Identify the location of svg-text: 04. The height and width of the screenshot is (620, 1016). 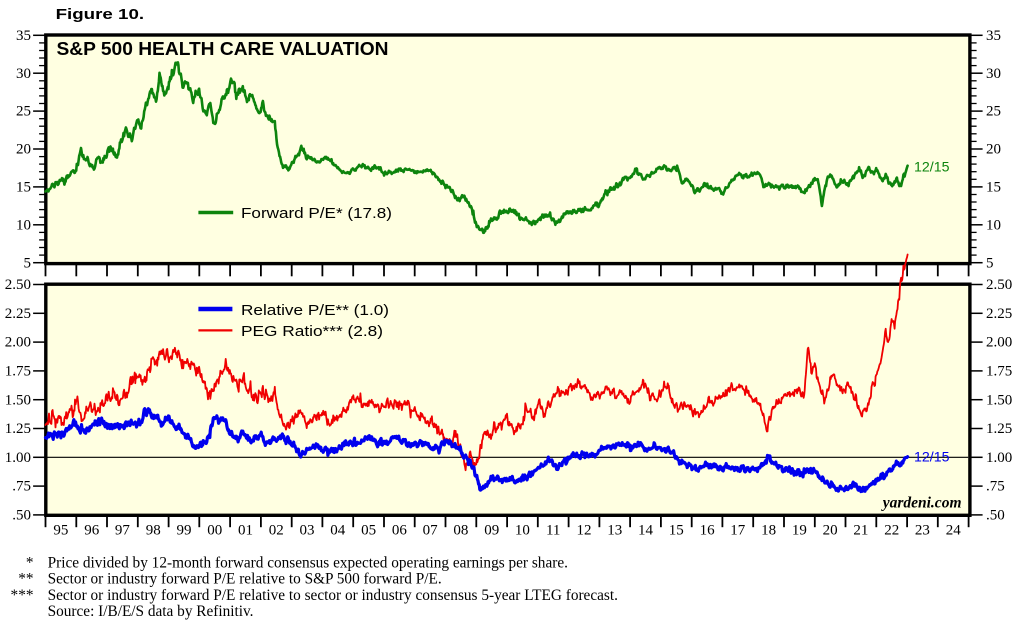
(338, 530).